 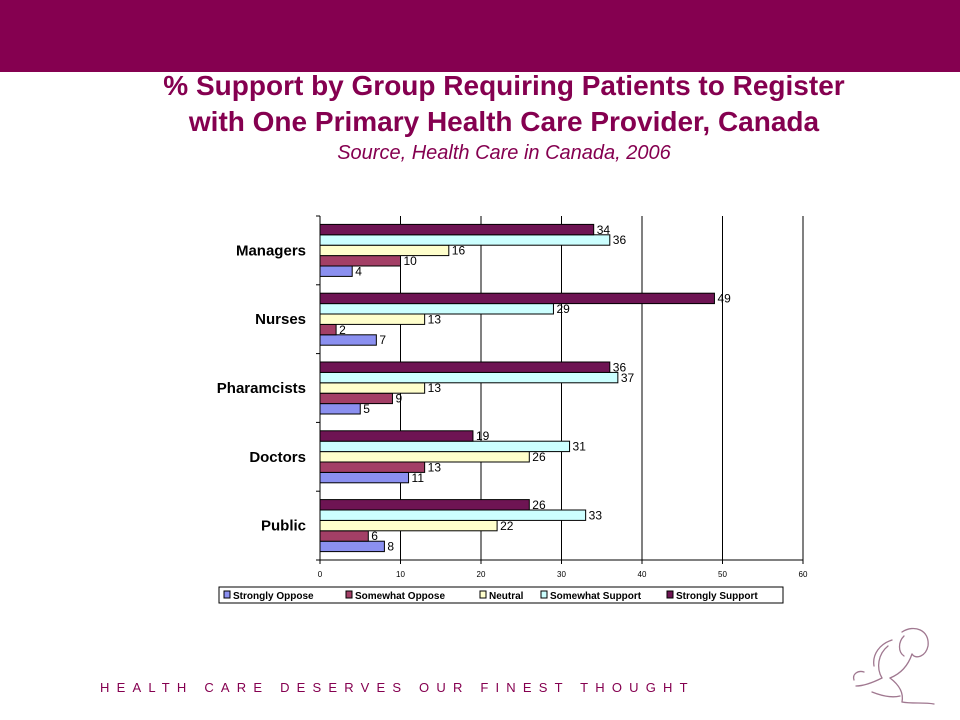 What do you see at coordinates (277, 457) in the screenshot?
I see `category-label-doctors: Doctors` at bounding box center [277, 457].